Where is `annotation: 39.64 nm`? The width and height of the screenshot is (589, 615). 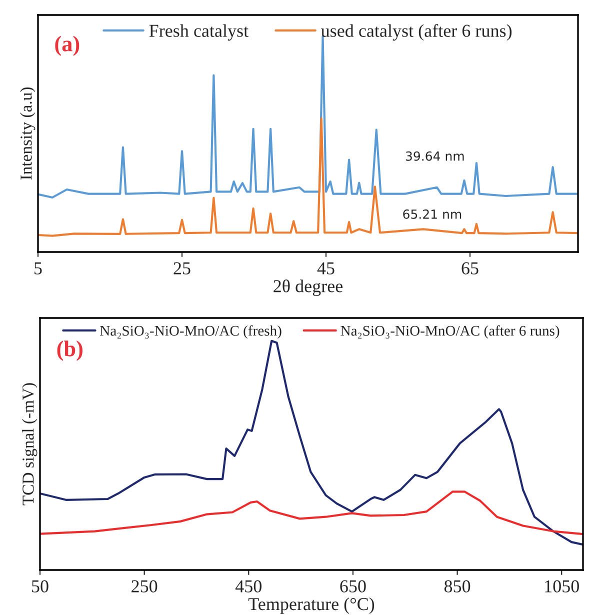
annotation: 39.64 nm is located at coordinates (435, 156).